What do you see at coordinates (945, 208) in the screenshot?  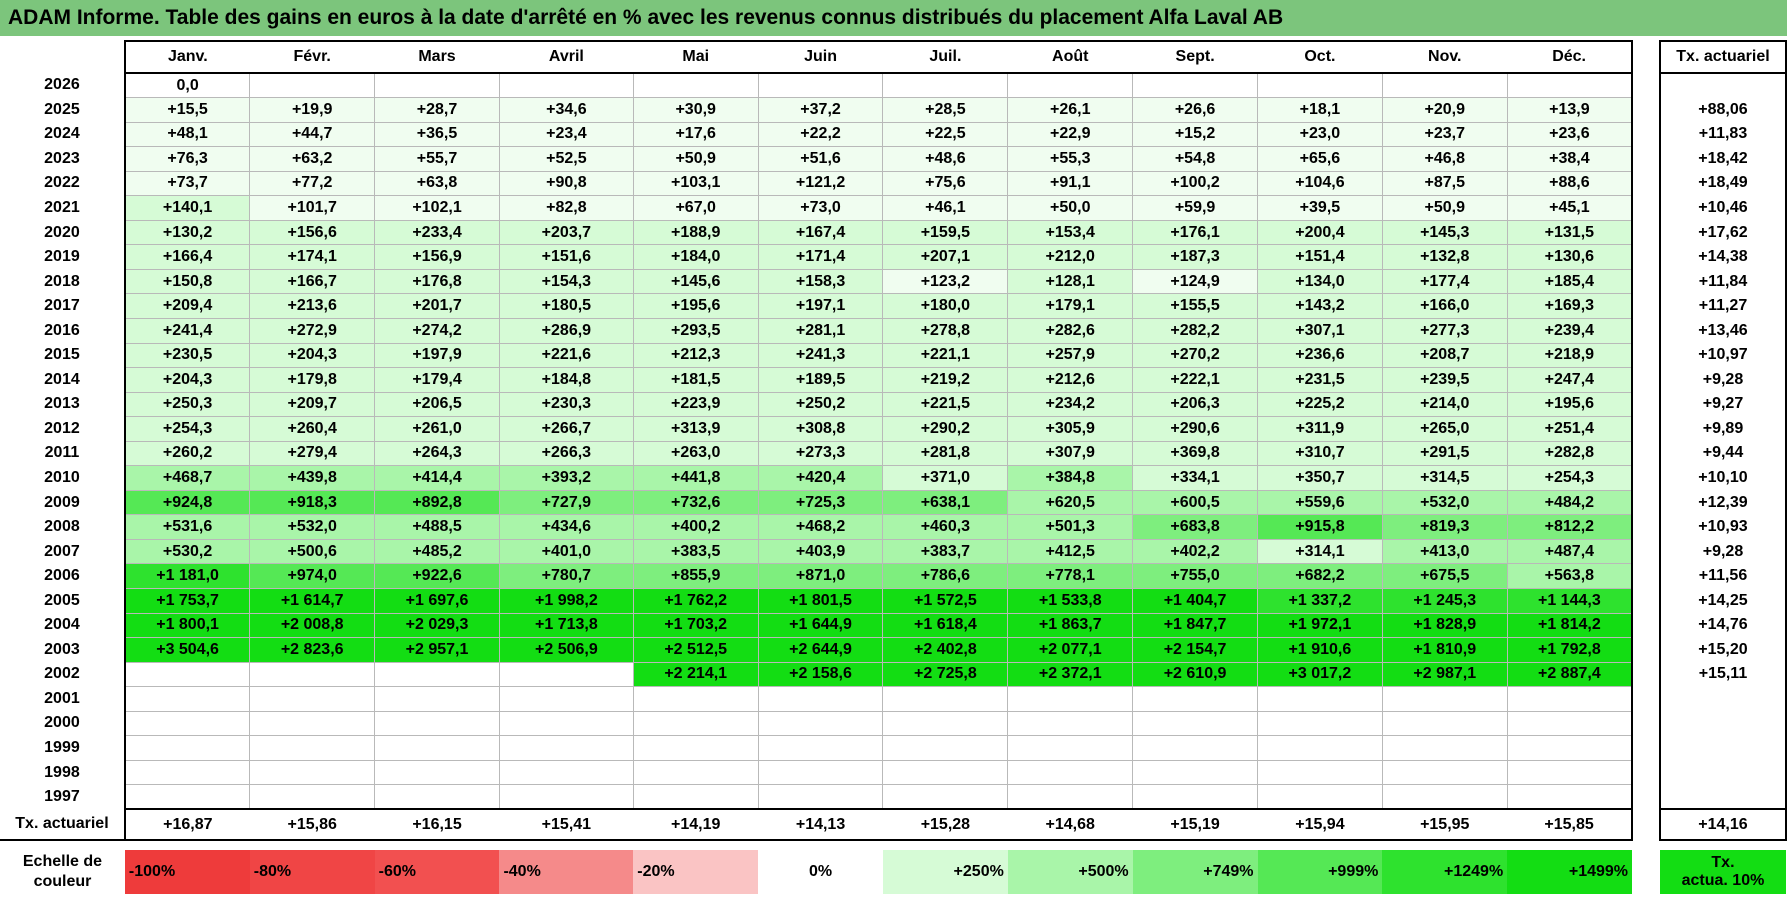 I see `gain-cell-jul: +46,1` at bounding box center [945, 208].